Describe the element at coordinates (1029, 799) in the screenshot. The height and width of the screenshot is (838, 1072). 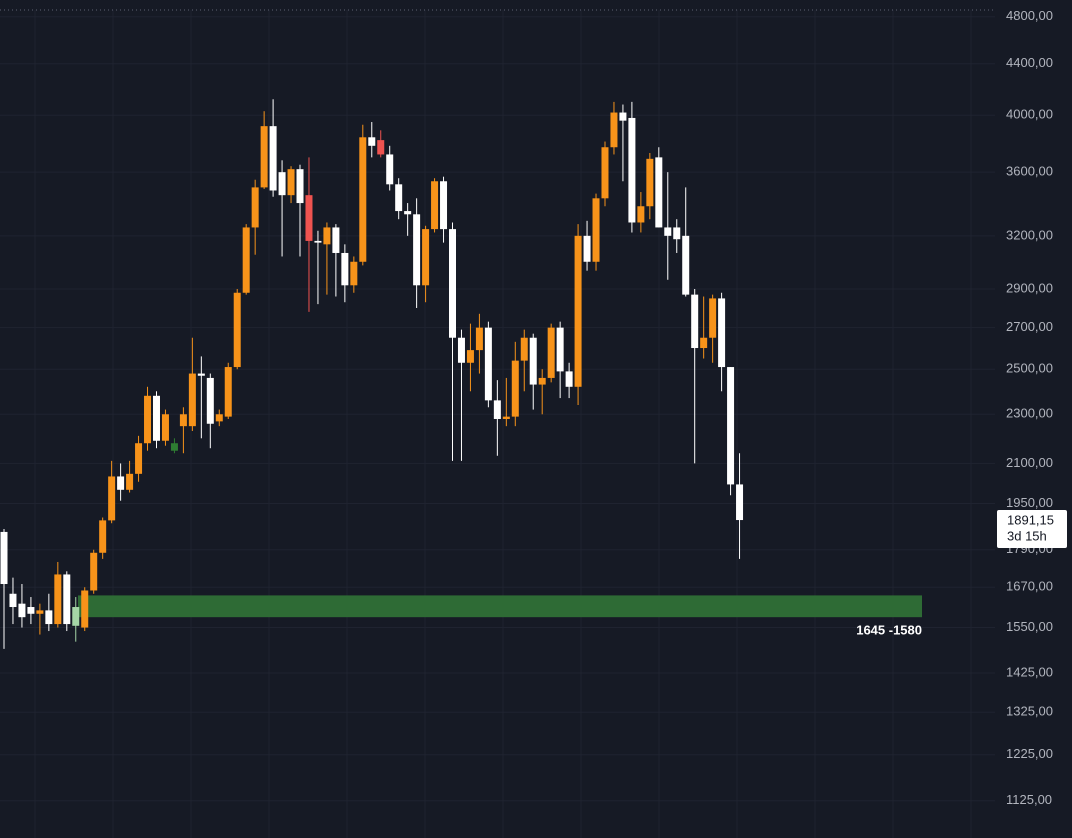
I see `y-tick-label: 1125,00` at that location.